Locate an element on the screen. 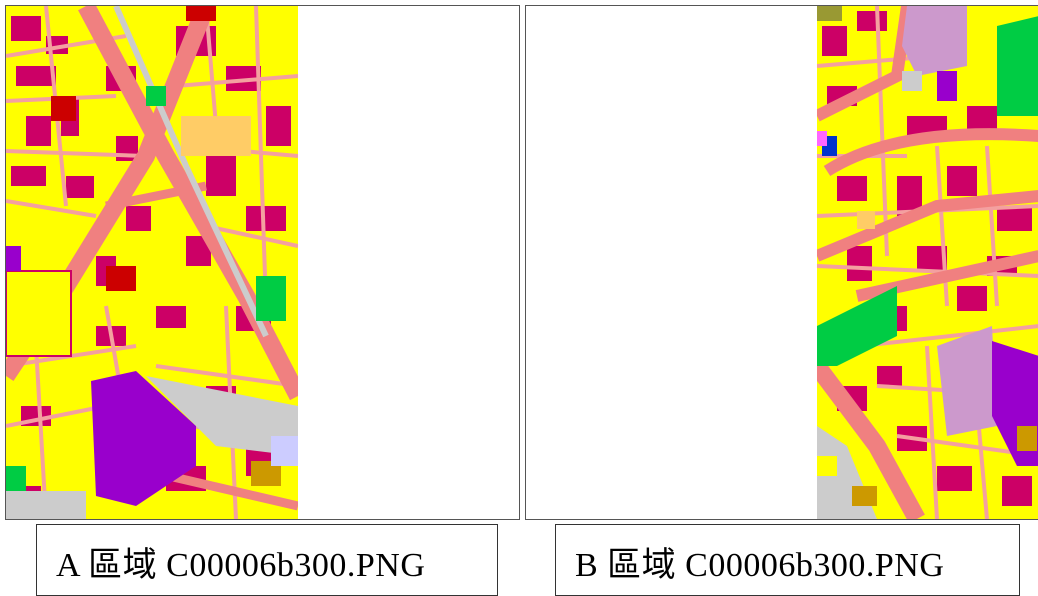  caption-b-text: B 區域 C00006b300.PNG is located at coordinates (760, 565).